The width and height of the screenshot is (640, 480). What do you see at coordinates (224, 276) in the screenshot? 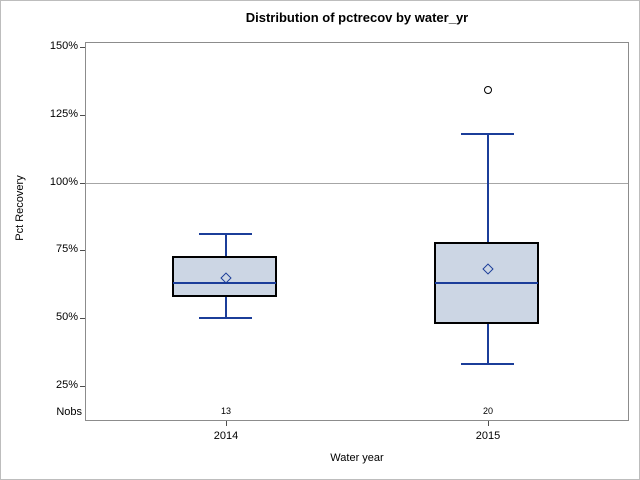
I see `box-2014` at bounding box center [224, 276].